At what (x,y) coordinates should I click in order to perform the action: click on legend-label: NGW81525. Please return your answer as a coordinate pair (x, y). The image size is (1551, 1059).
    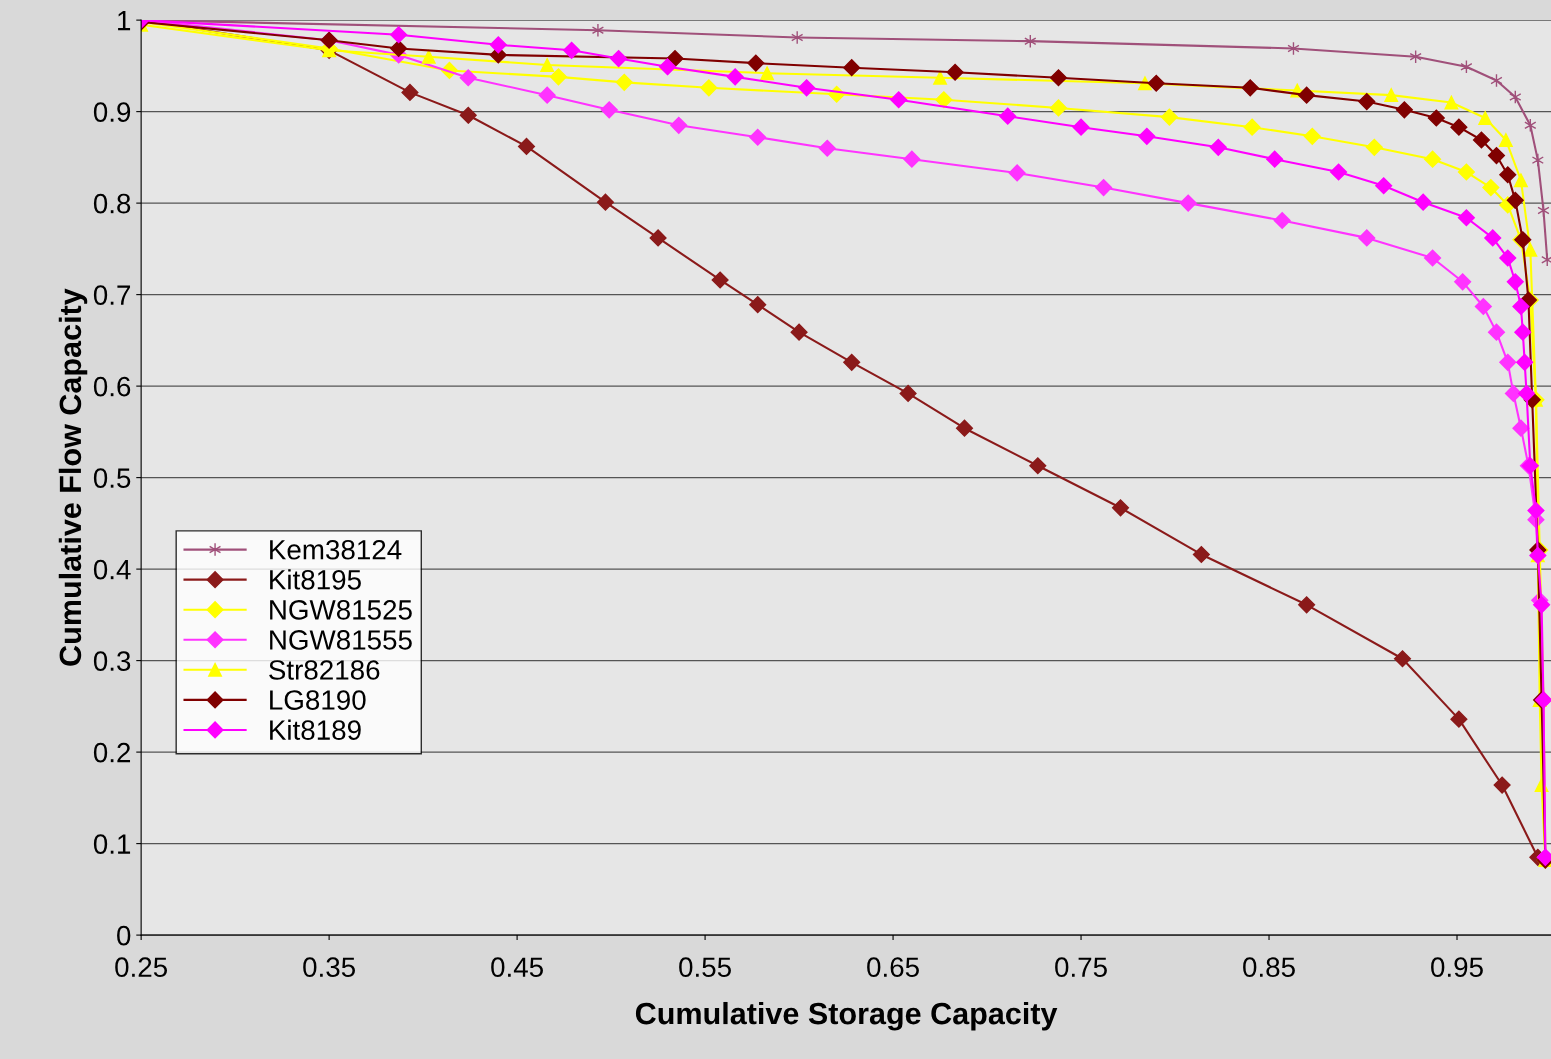
    Looking at the image, I should click on (341, 610).